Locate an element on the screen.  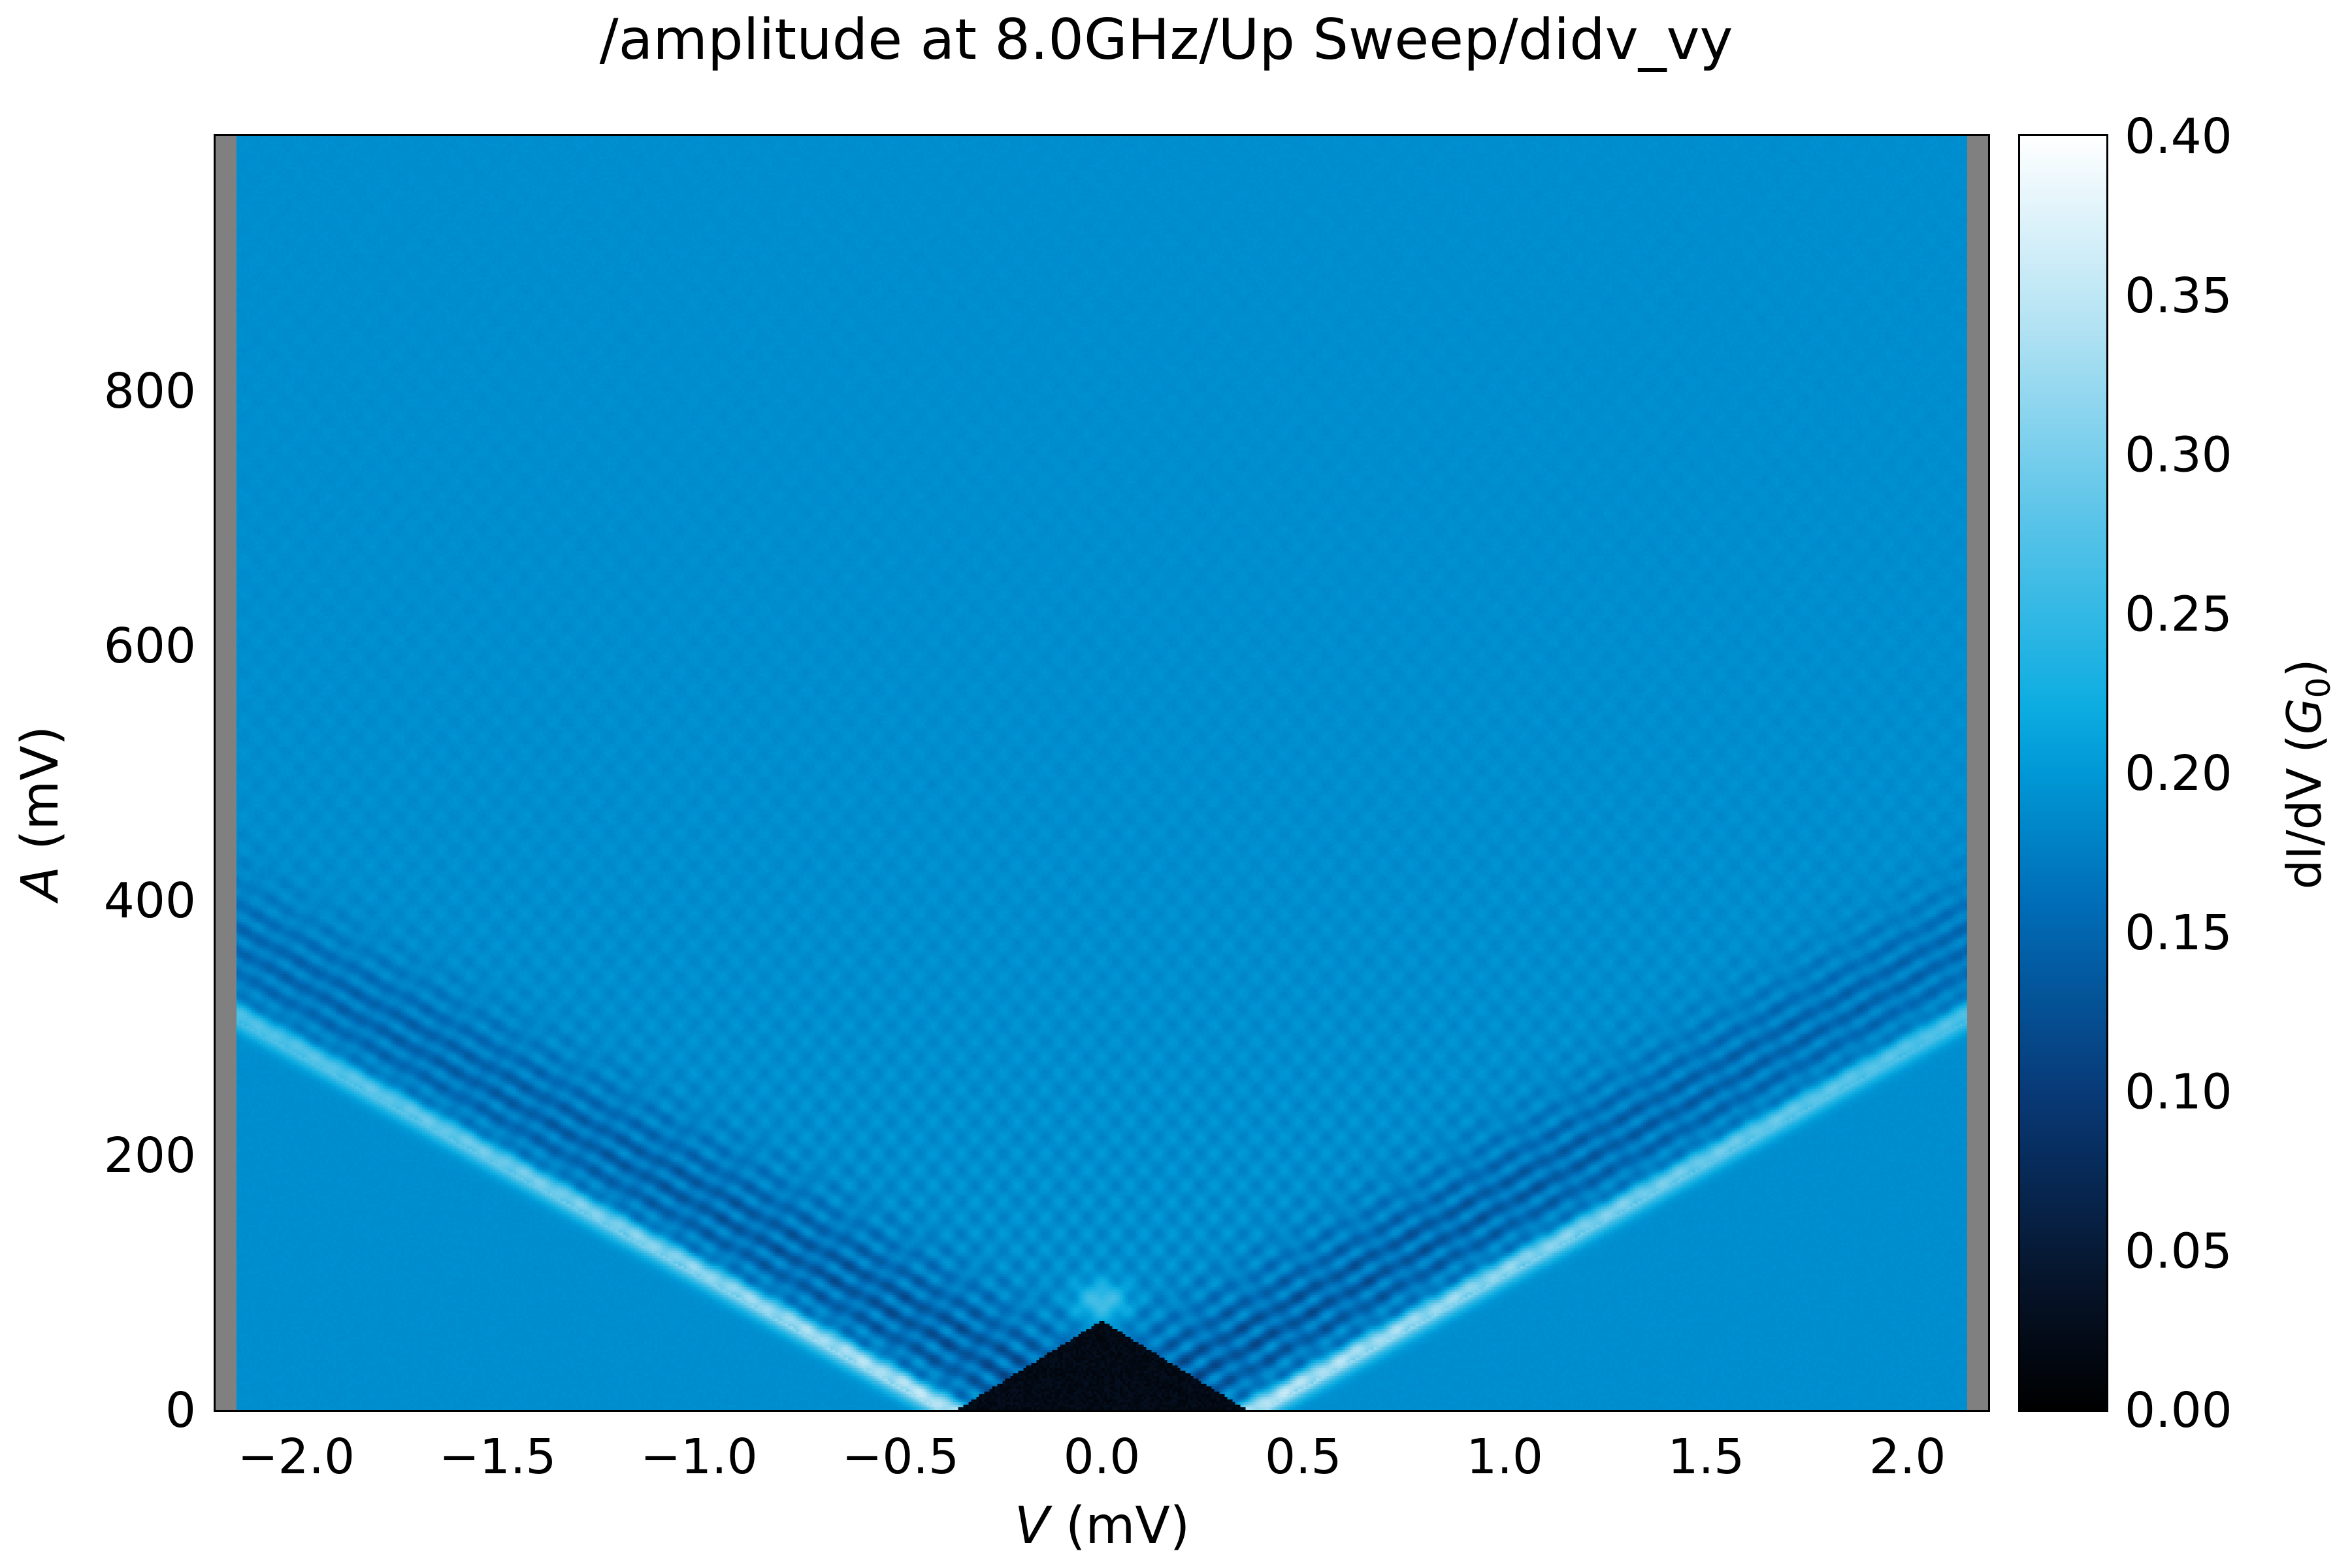
x-tick-label: −2.0 is located at coordinates (296, 1457).